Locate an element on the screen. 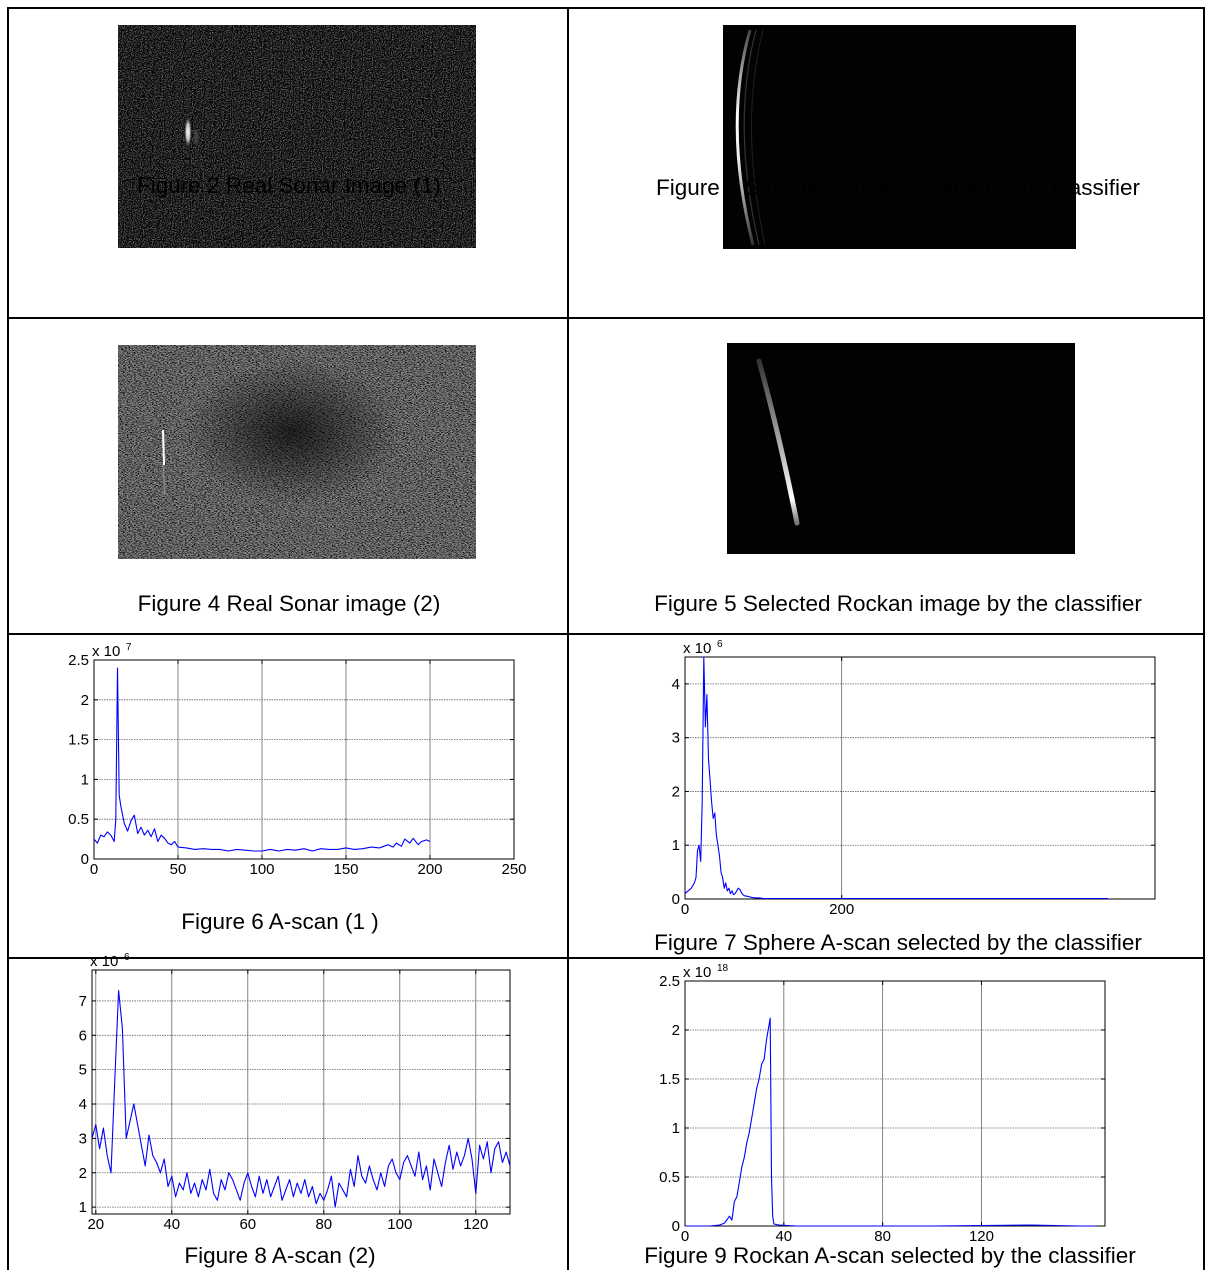  caption-figure-2: Figure 2 Real Sonar Image (1) is located at coordinates (289, 185).